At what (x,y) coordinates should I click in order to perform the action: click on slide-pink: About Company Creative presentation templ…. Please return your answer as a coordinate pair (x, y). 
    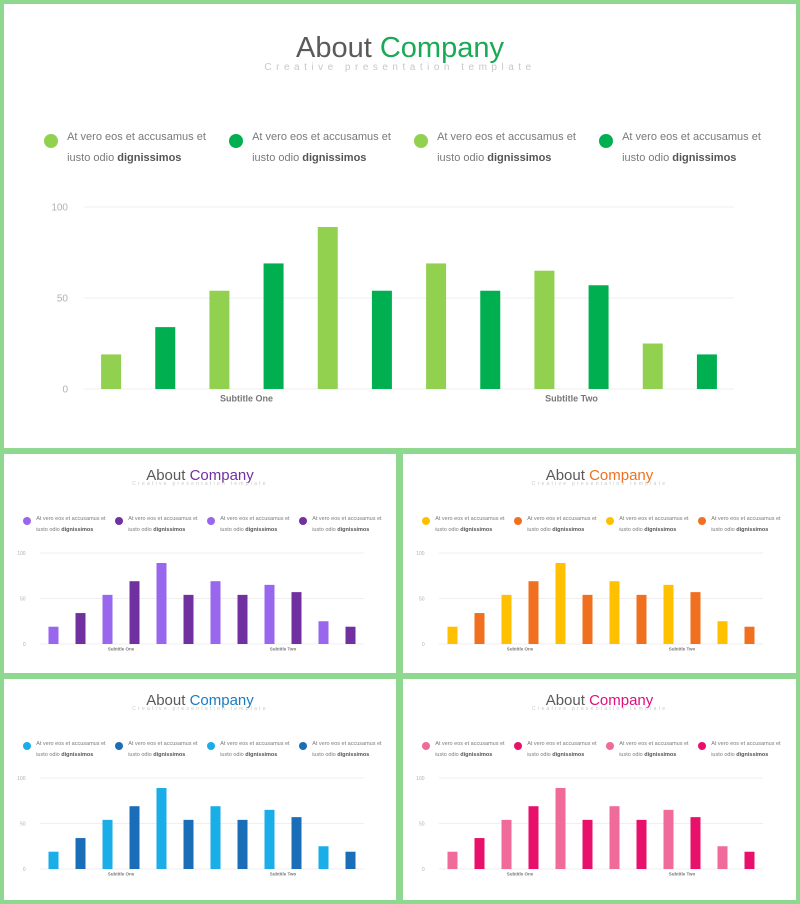
    Looking at the image, I should click on (599, 789).